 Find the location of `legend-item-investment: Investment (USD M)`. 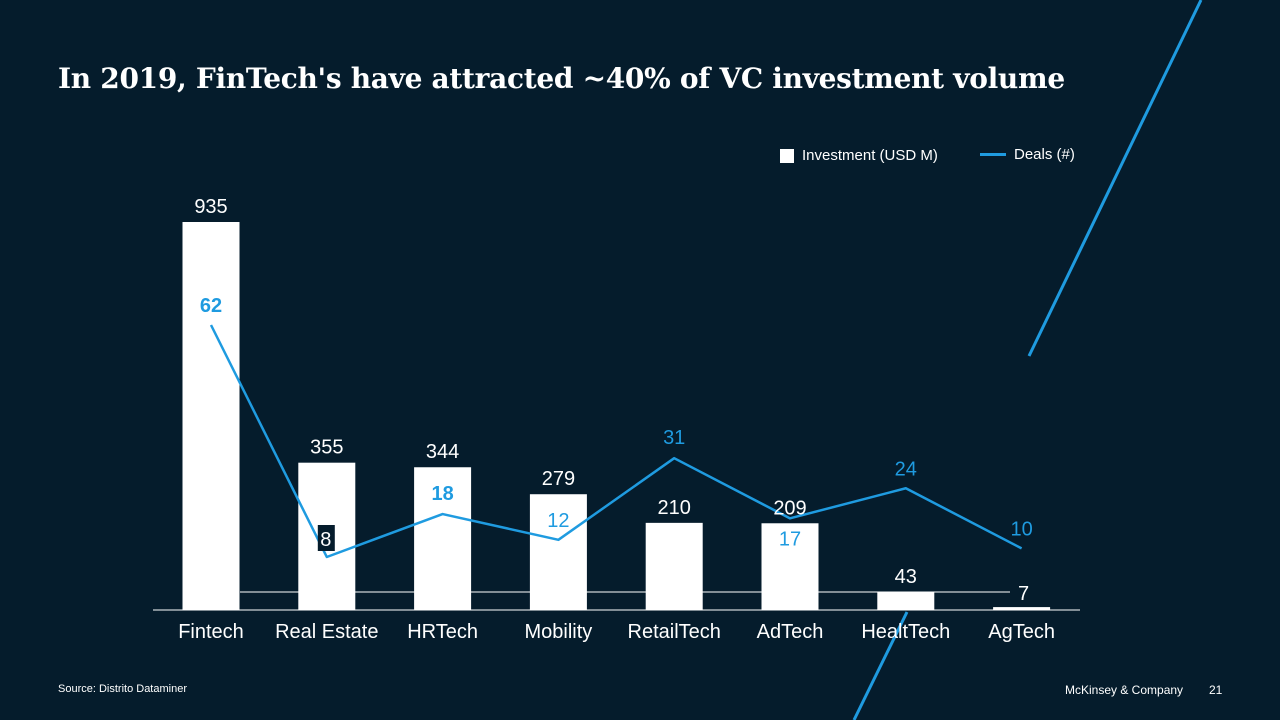

legend-item-investment: Investment (USD M) is located at coordinates (859, 155).